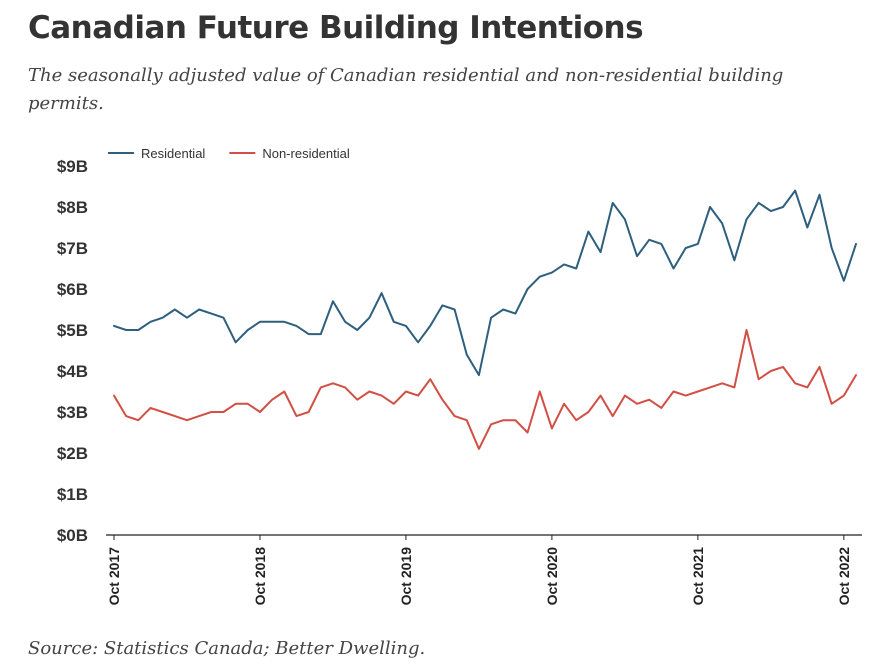  Describe the element at coordinates (72, 330) in the screenshot. I see `y-tick-label: $5B` at that location.